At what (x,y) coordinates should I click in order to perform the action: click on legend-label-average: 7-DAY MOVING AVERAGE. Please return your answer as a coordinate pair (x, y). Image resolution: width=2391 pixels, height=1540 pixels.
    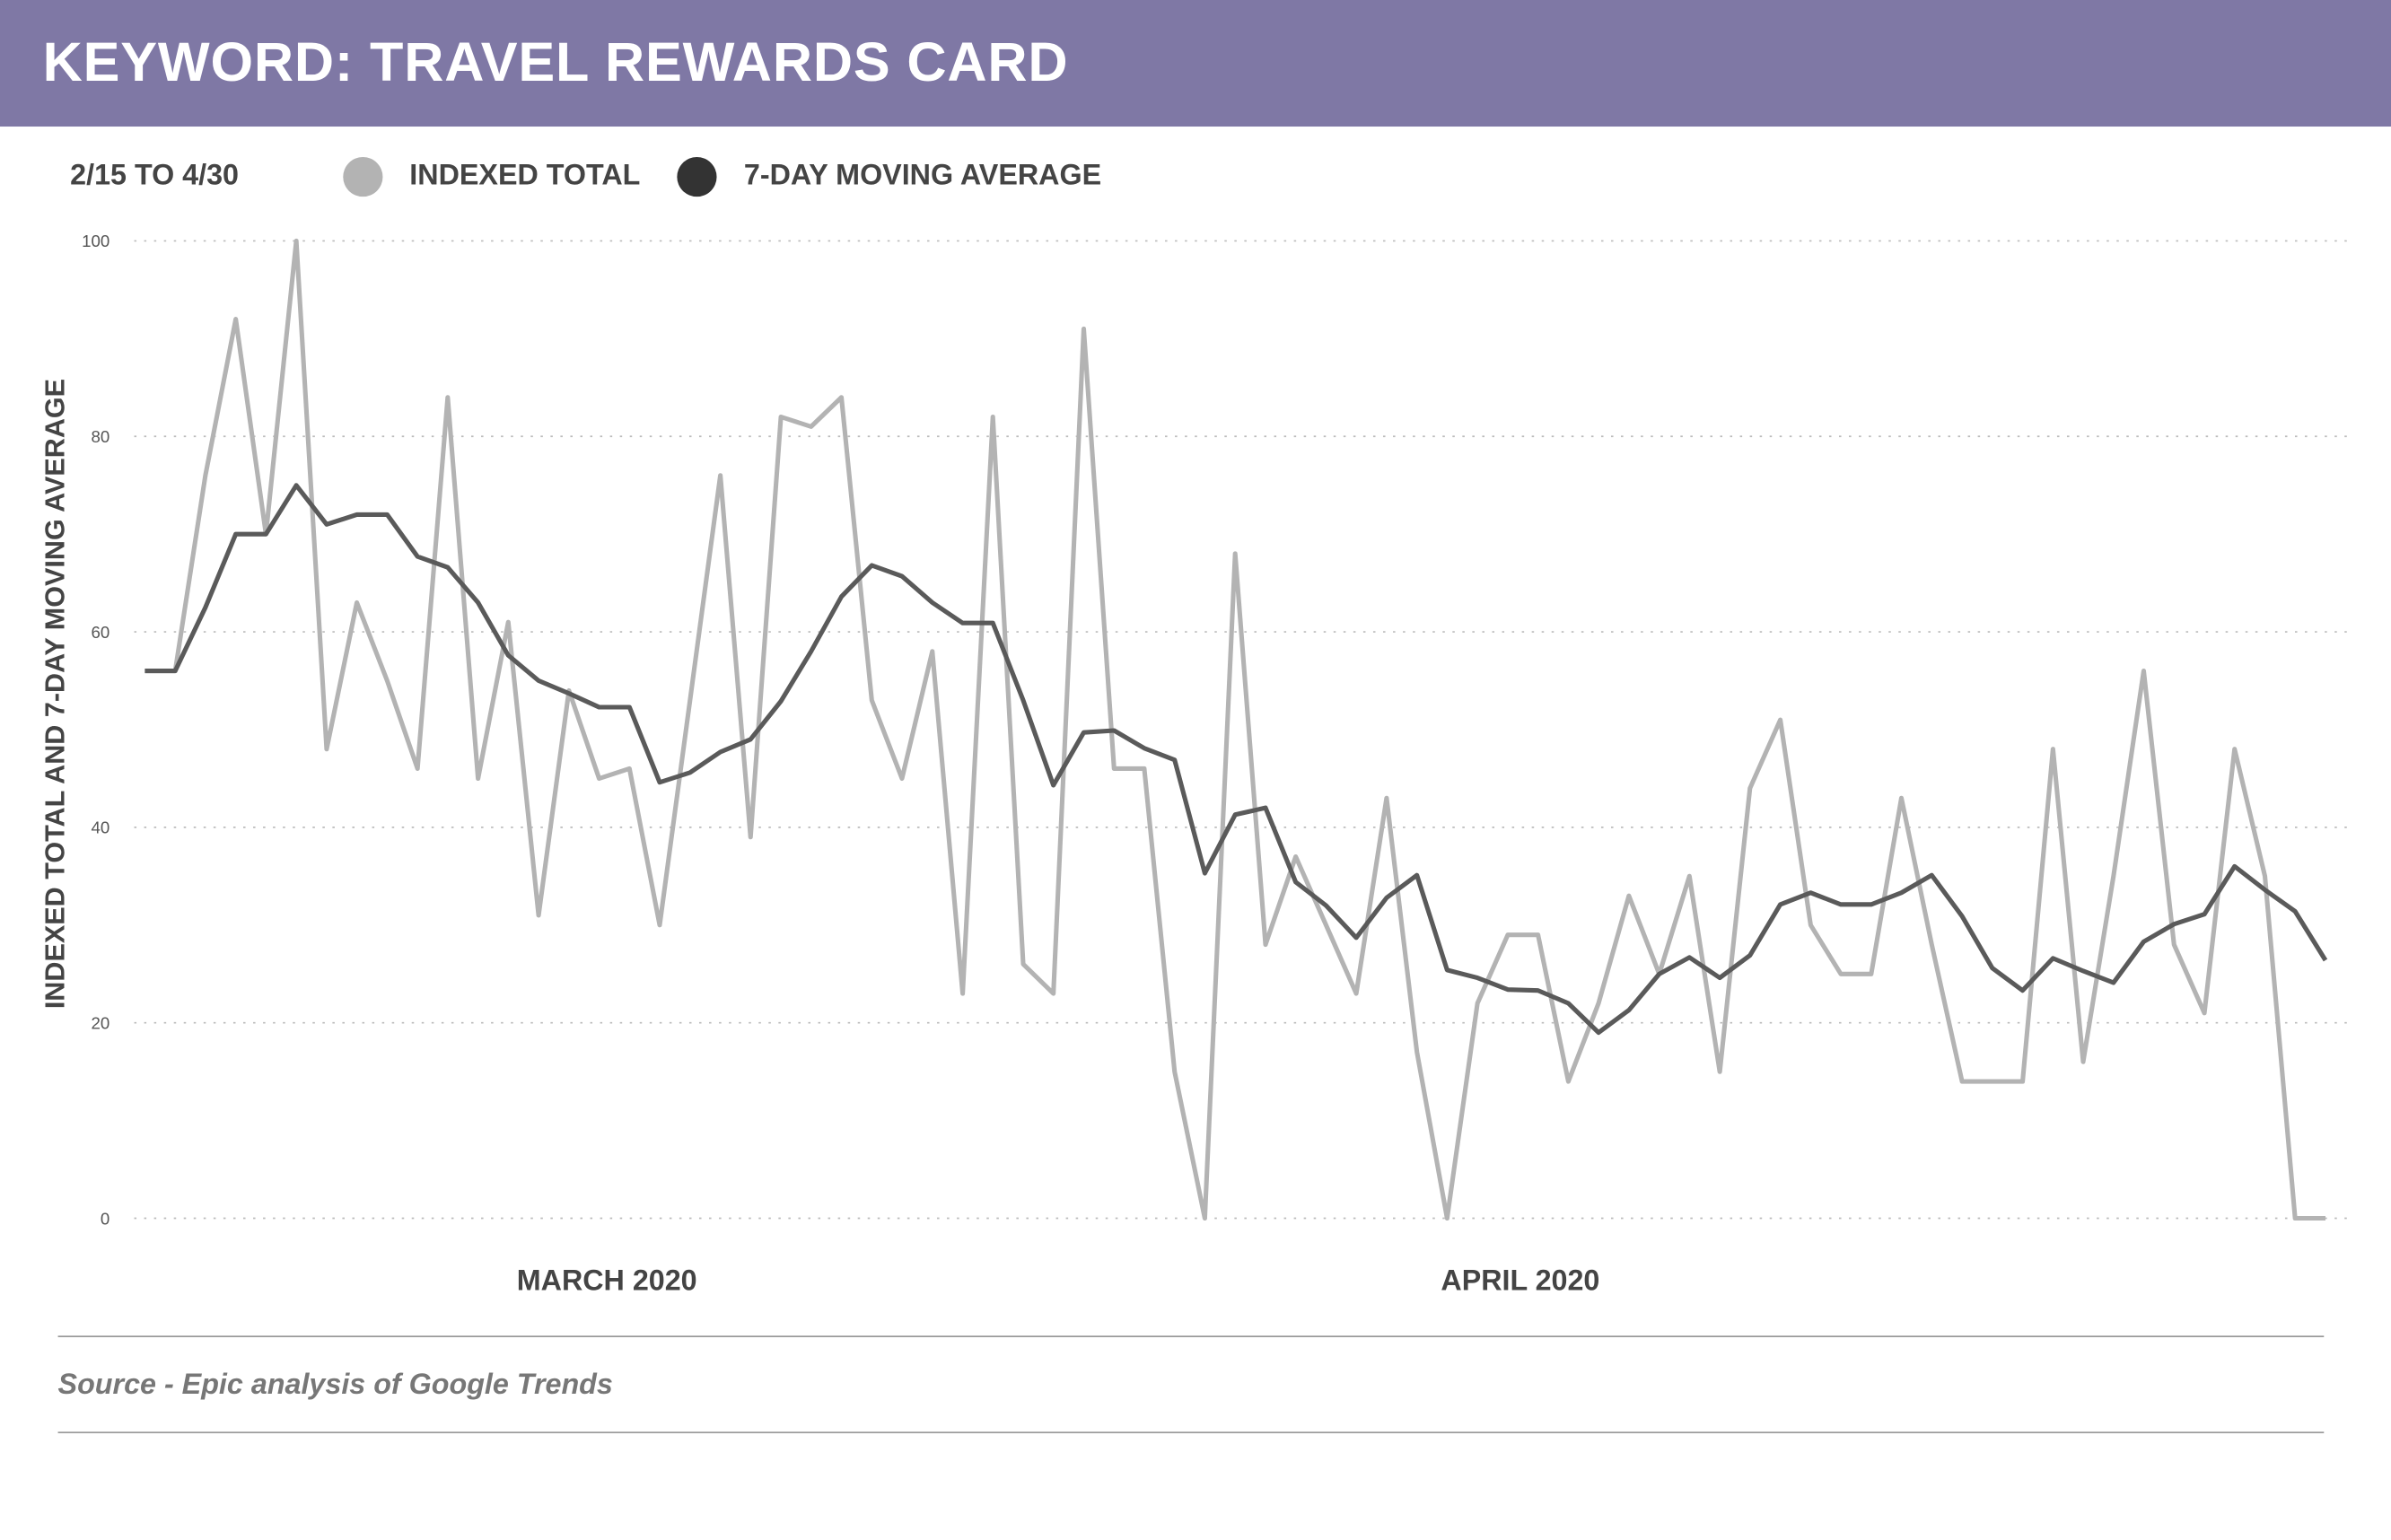
    Looking at the image, I should click on (923, 176).